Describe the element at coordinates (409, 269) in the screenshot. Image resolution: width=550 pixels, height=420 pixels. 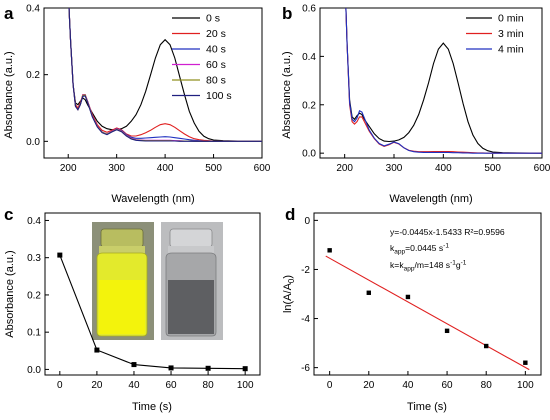
I see `k-mass-app-subscript: app` at that location.